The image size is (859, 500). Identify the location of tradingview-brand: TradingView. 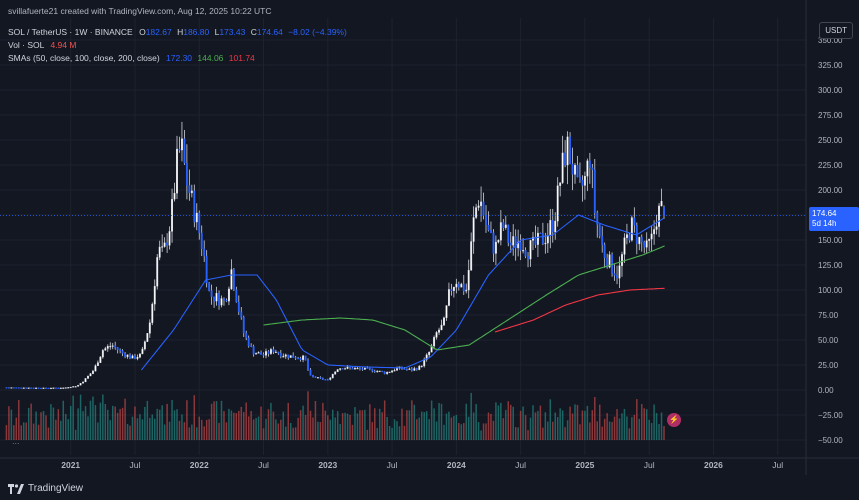
(56, 488).